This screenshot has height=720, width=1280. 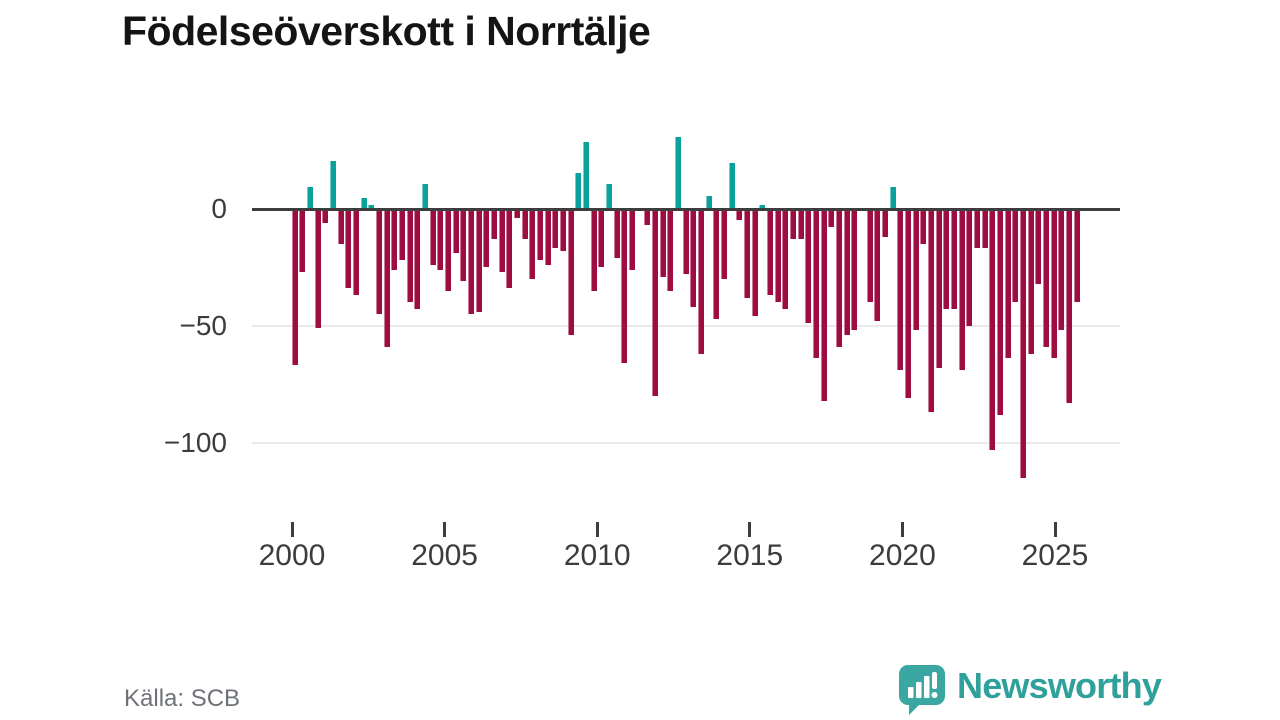 What do you see at coordinates (1055, 555) in the screenshot?
I see `x-axis-label-2025: 2025` at bounding box center [1055, 555].